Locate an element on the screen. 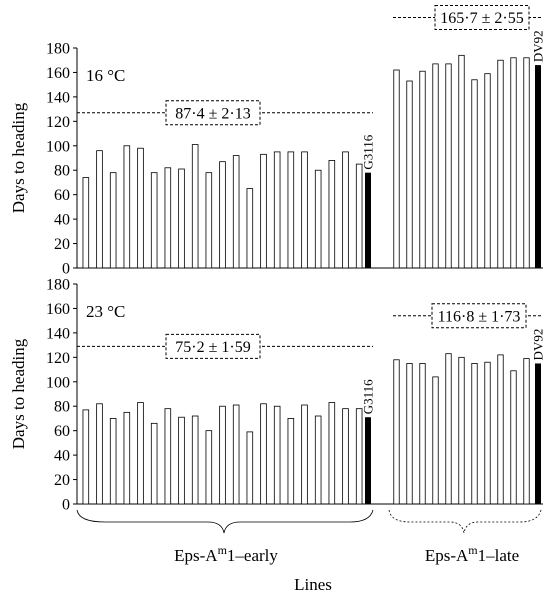  mean-label: 165·7 ± 2·55 is located at coordinates (481, 18).